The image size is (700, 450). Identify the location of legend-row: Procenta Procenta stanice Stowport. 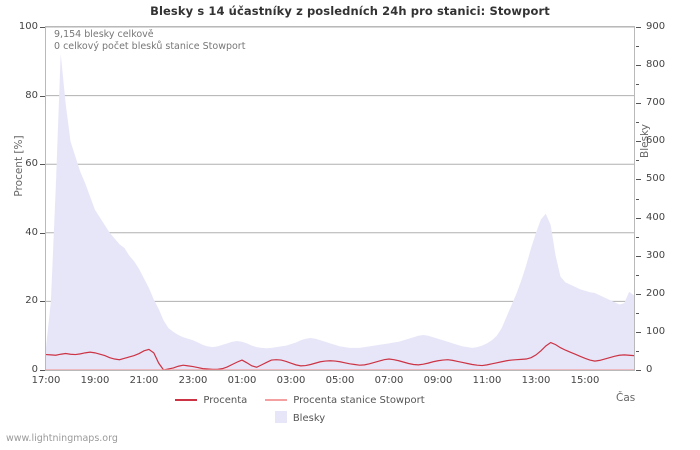
(300, 399).